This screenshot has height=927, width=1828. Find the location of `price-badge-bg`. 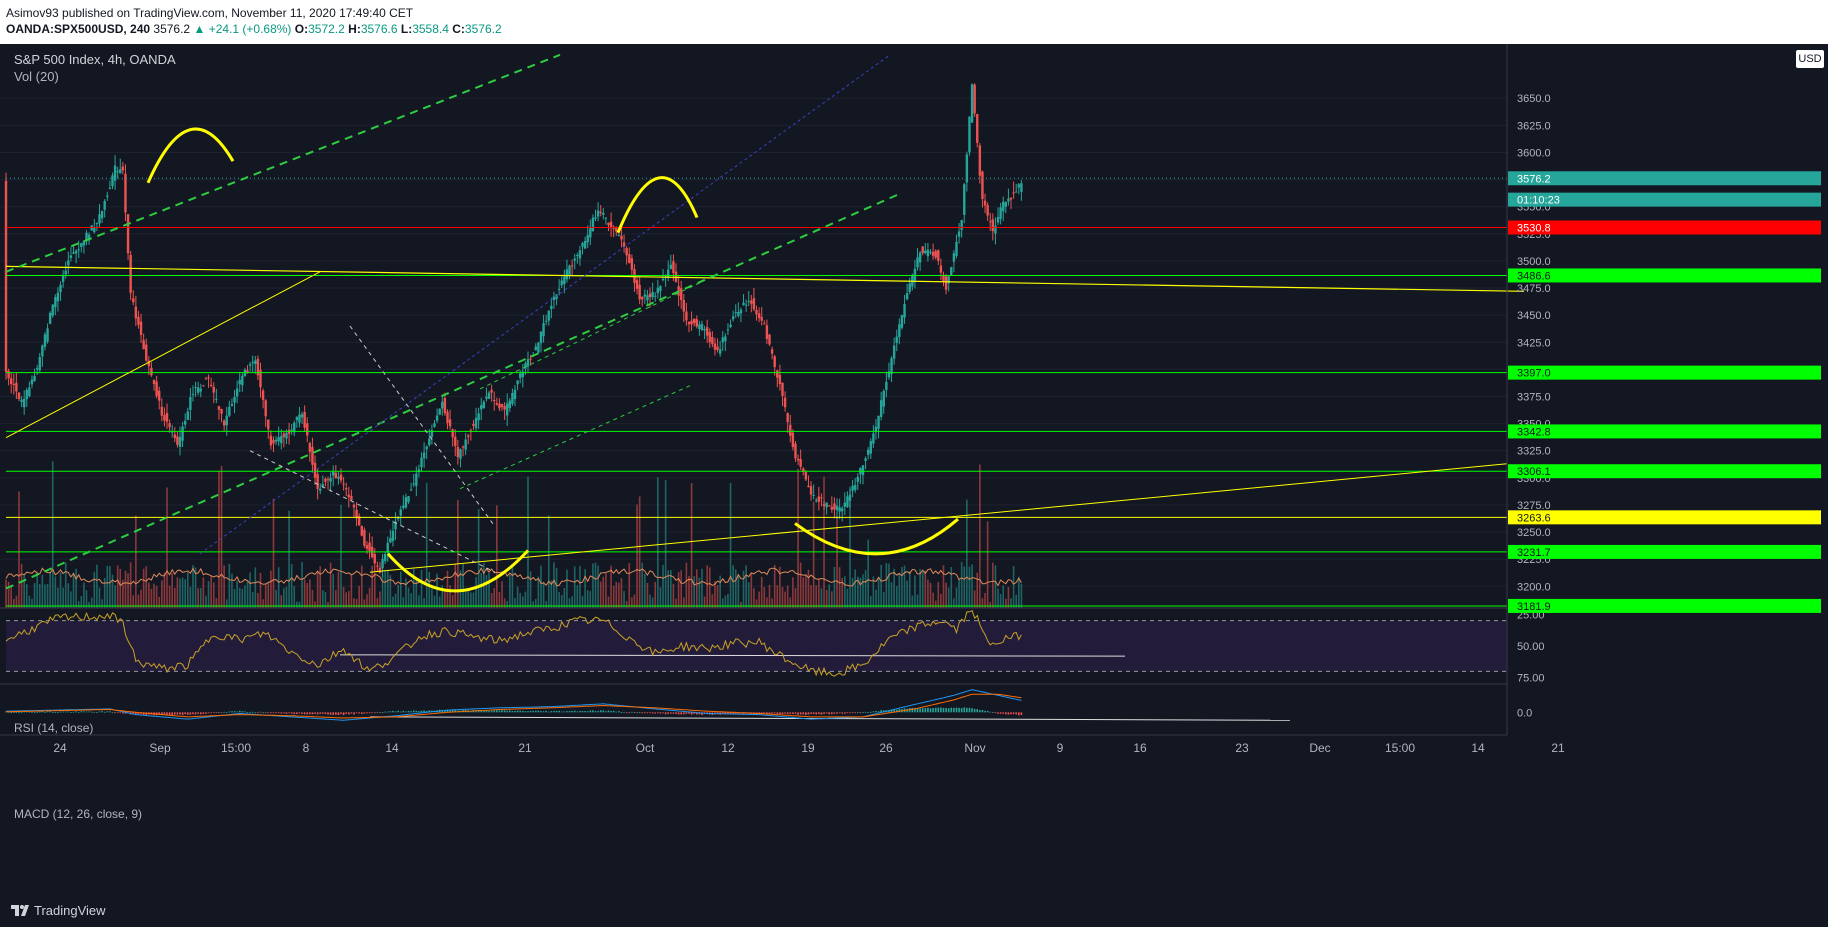

price-badge-bg is located at coordinates (1664, 199).